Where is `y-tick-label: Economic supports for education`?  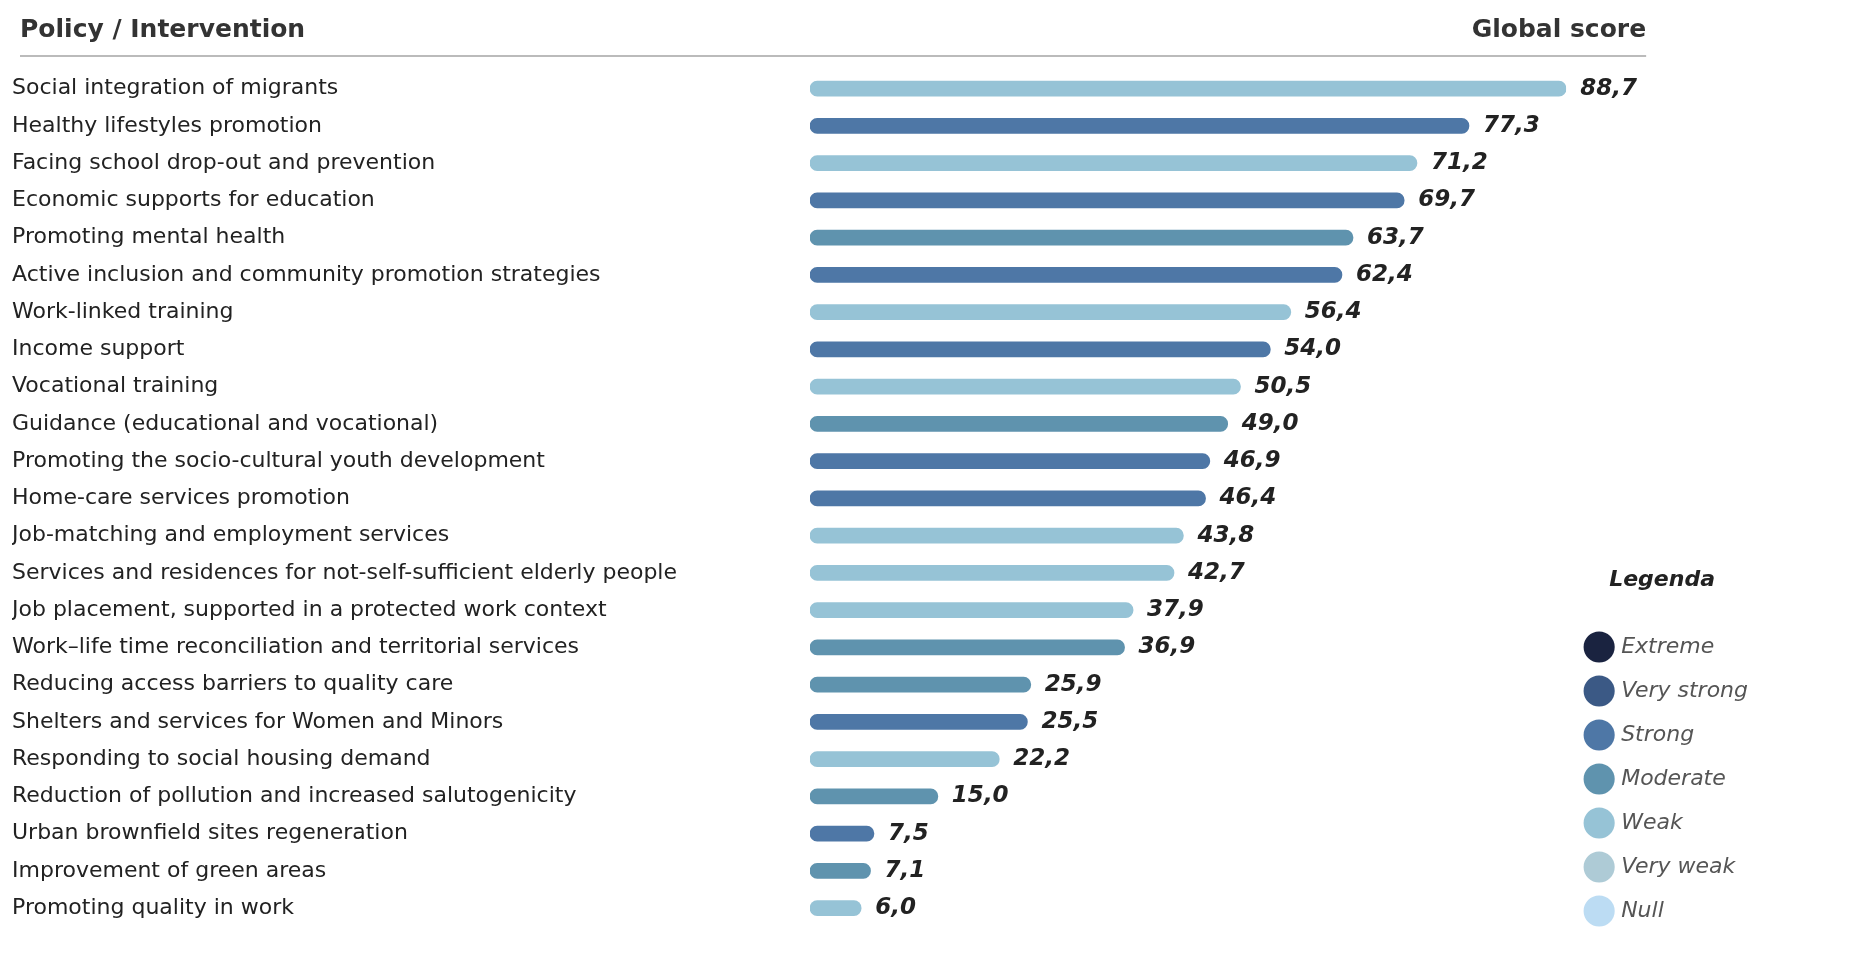
y-tick-label: Economic supports for education is located at coordinates (193, 199).